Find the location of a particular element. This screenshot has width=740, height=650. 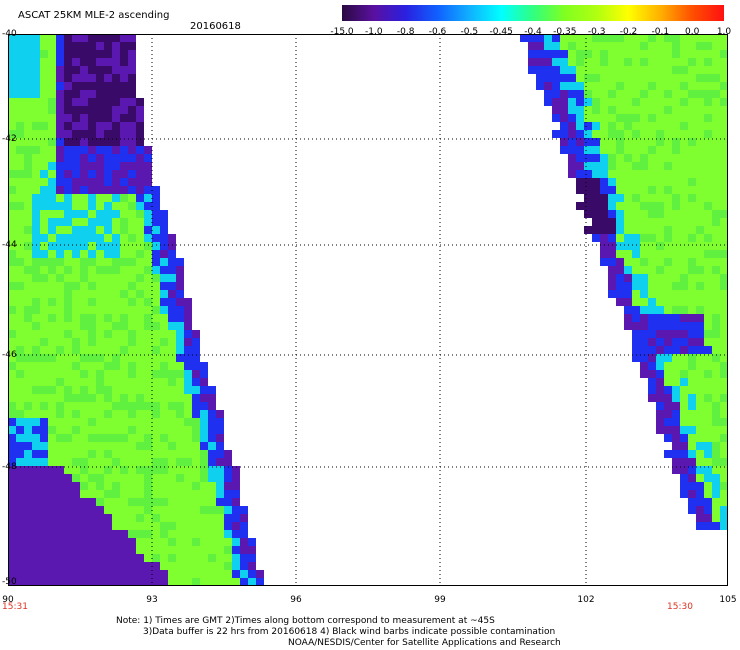

colorbar-tick-label: -0.3 is located at coordinates (596, 32).